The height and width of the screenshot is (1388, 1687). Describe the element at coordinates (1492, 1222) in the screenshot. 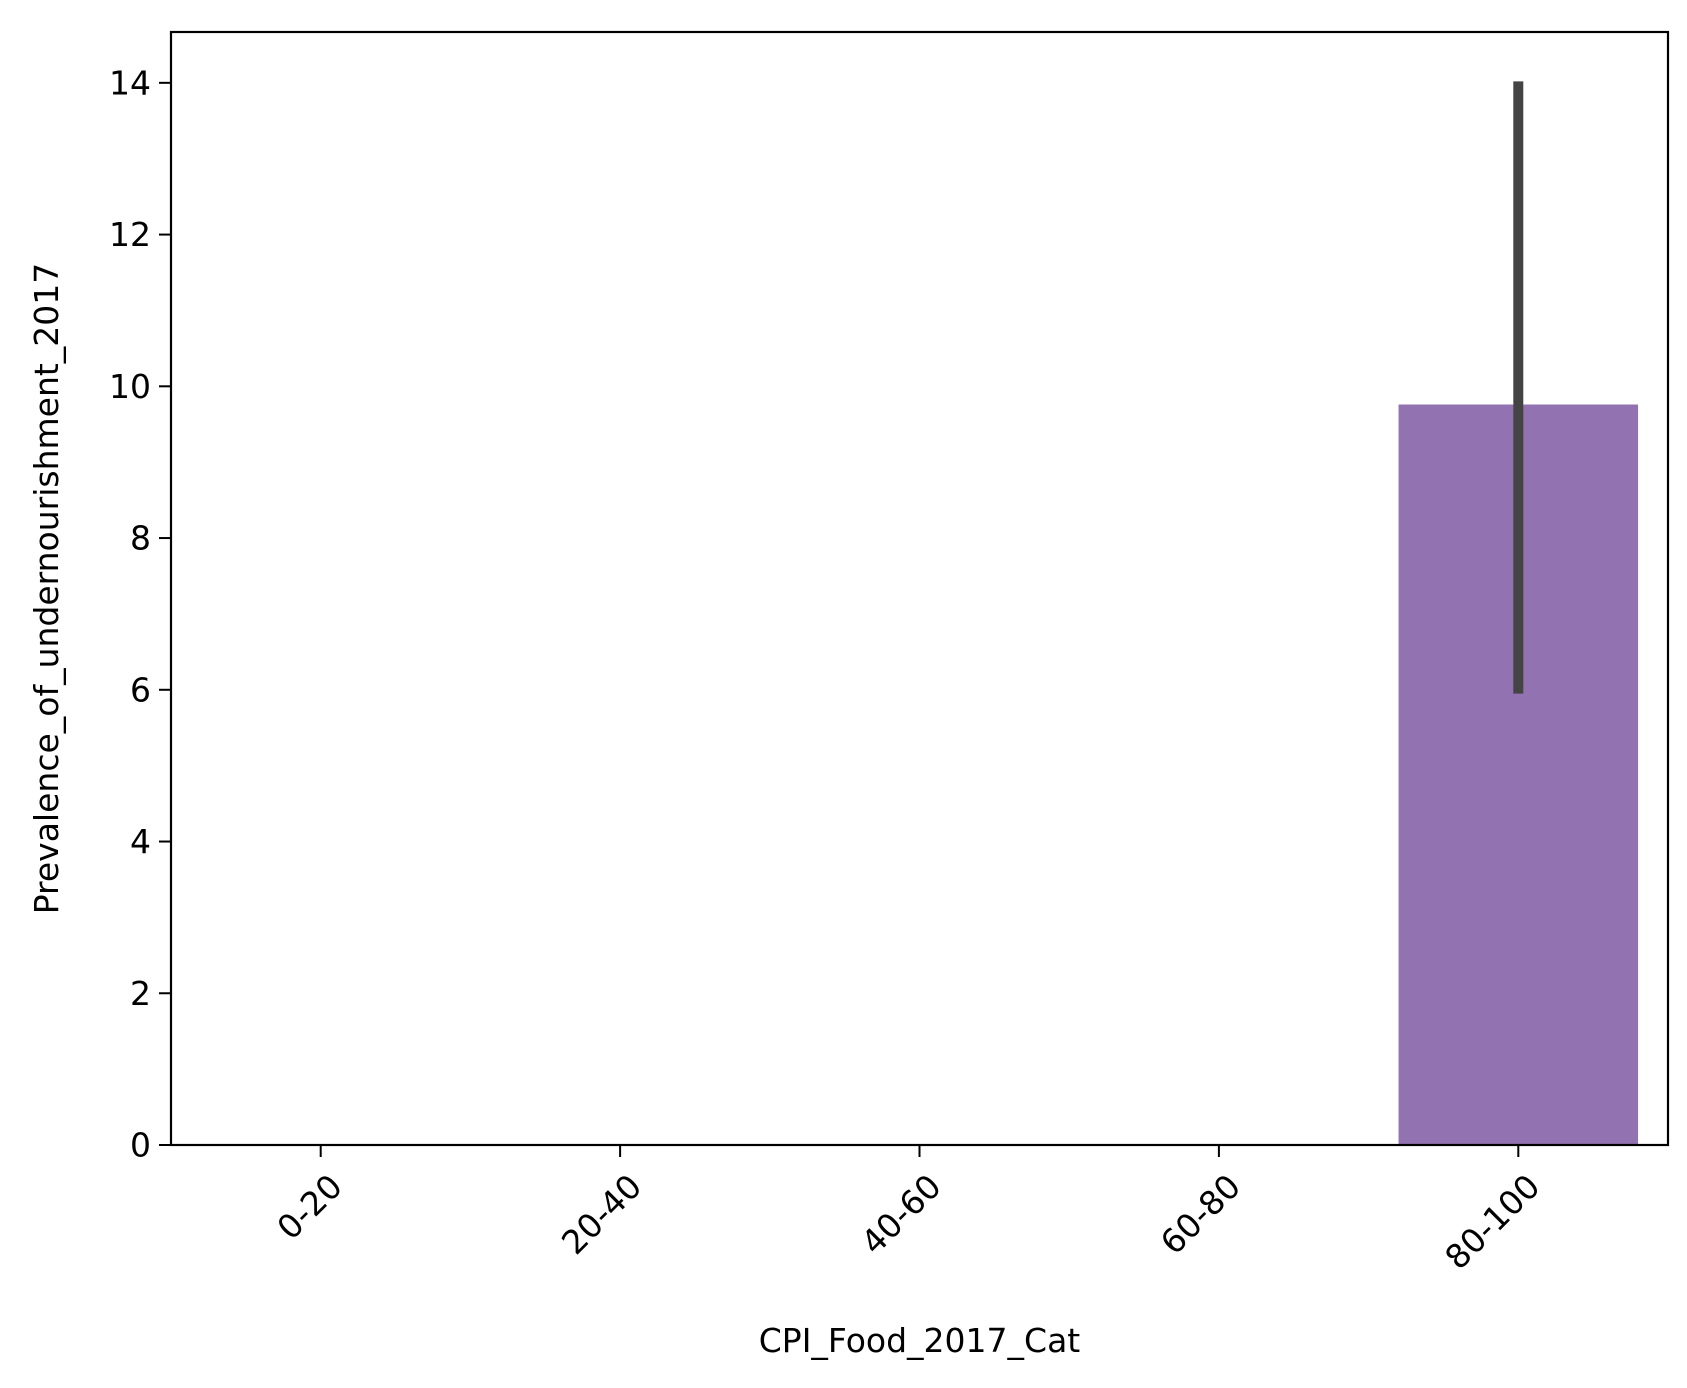

I see `x-tick-label: 80-100` at that location.